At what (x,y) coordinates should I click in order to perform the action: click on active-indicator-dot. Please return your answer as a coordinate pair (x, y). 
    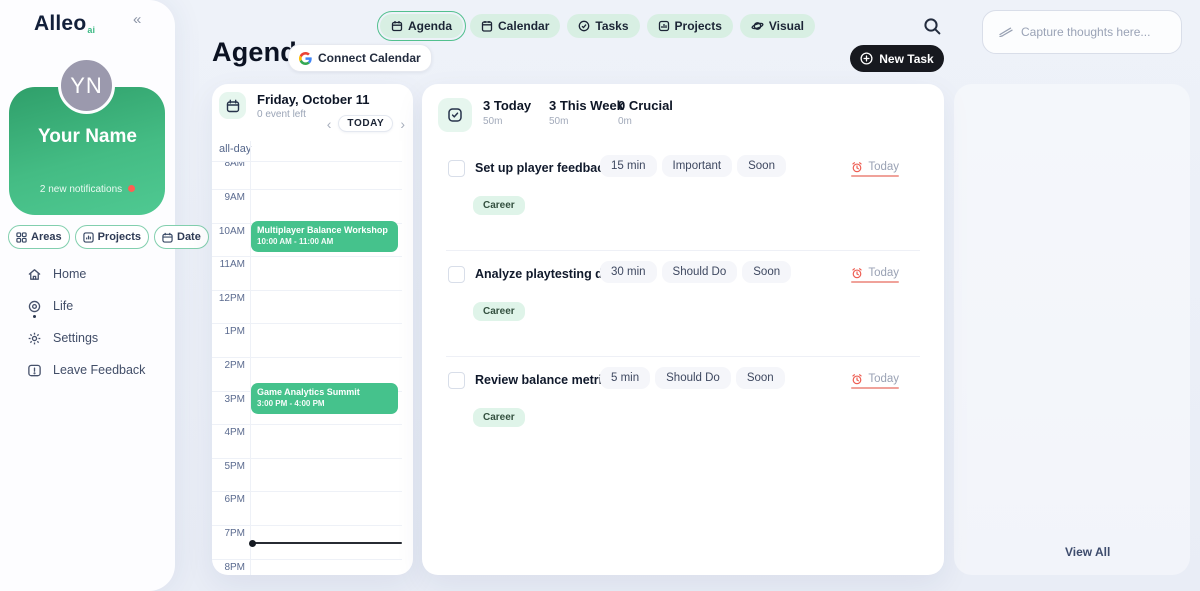
    Looking at the image, I should click on (34, 316).